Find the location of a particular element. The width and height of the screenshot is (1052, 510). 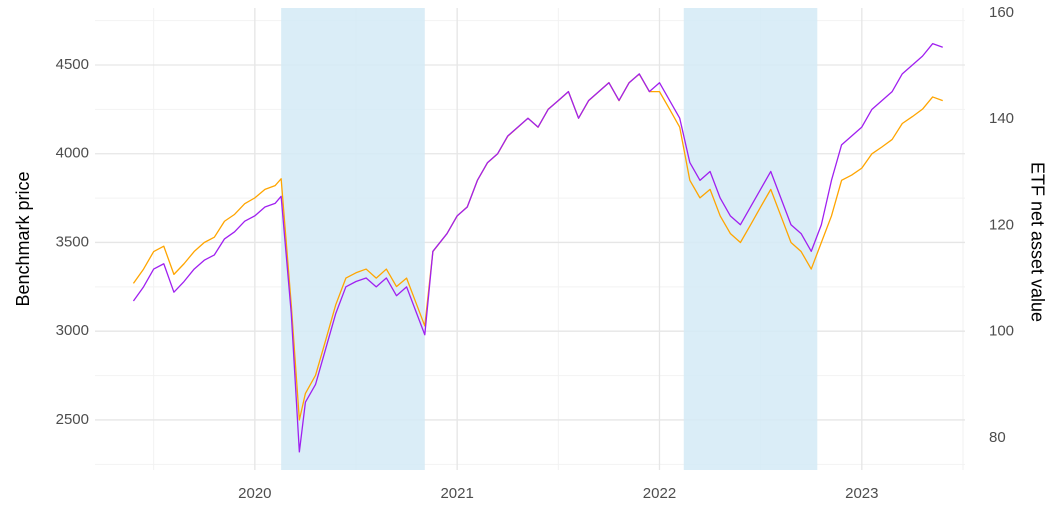

y-axis-title: Benchmark price is located at coordinates (23, 238).